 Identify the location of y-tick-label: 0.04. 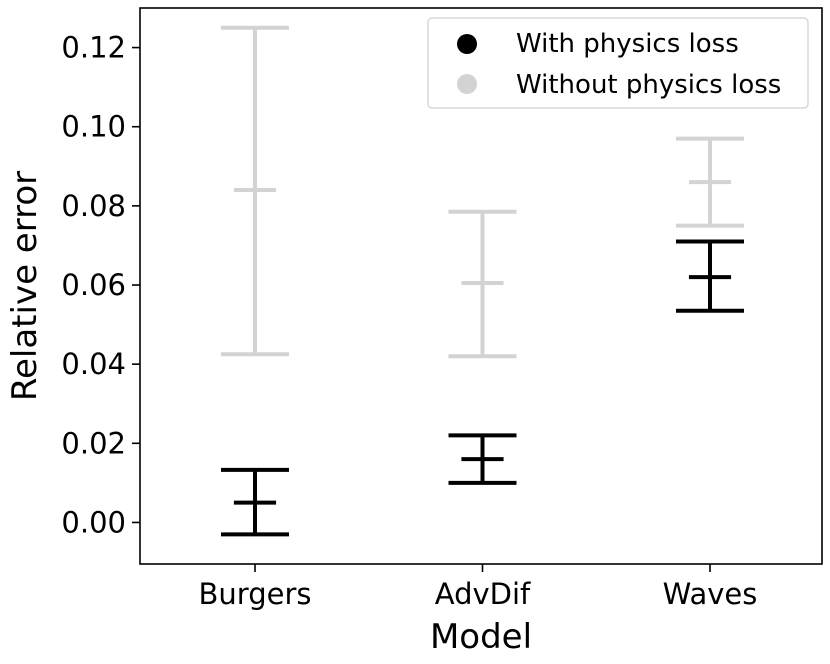
(93, 364).